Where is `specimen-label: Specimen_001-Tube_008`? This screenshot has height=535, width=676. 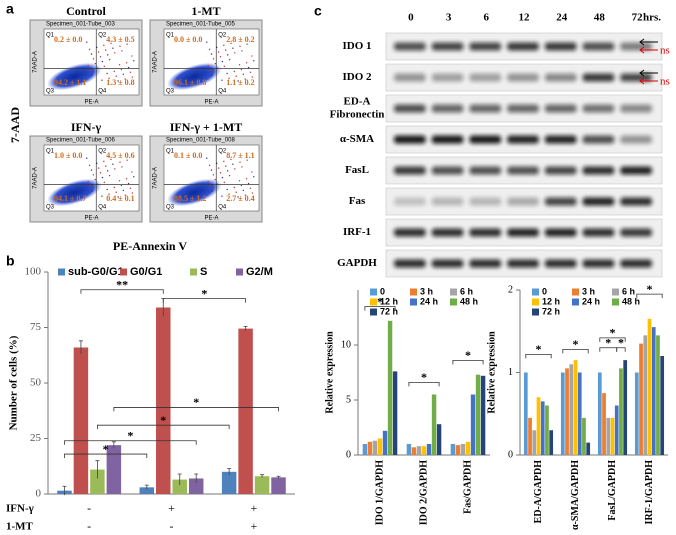 specimen-label: Specimen_001-Tube_008 is located at coordinates (200, 141).